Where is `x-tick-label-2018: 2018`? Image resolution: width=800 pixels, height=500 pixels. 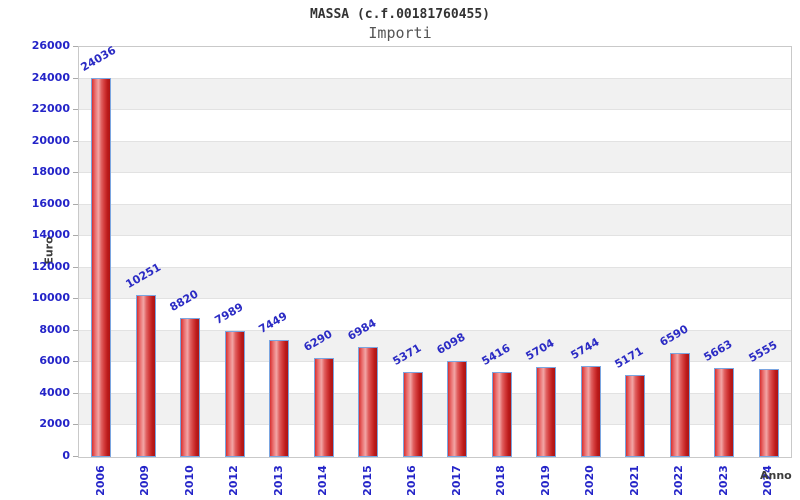
x-tick-label-2018: 2018 is located at coordinates (501, 480).